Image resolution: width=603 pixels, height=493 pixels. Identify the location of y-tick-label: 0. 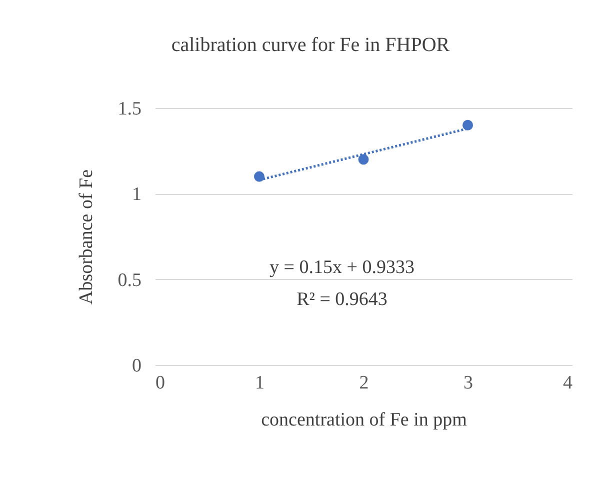
(137, 366).